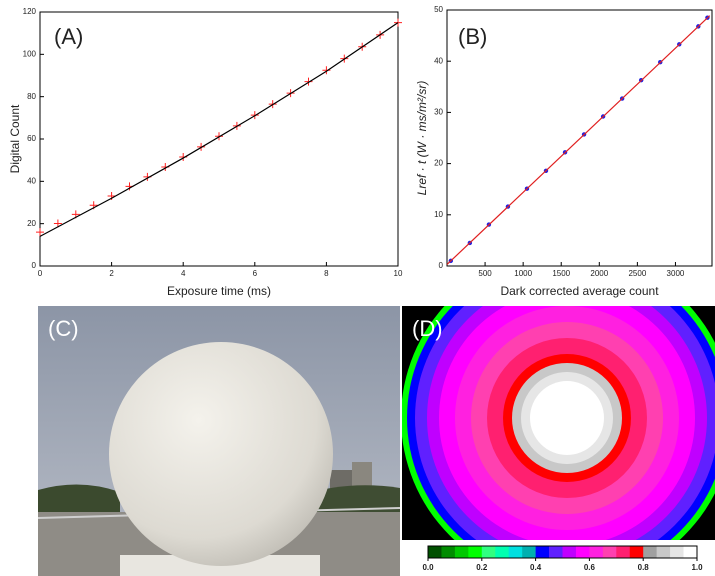 The height and width of the screenshot is (576, 715). What do you see at coordinates (472, 36) in the screenshot?
I see `panel-label: (B)` at bounding box center [472, 36].